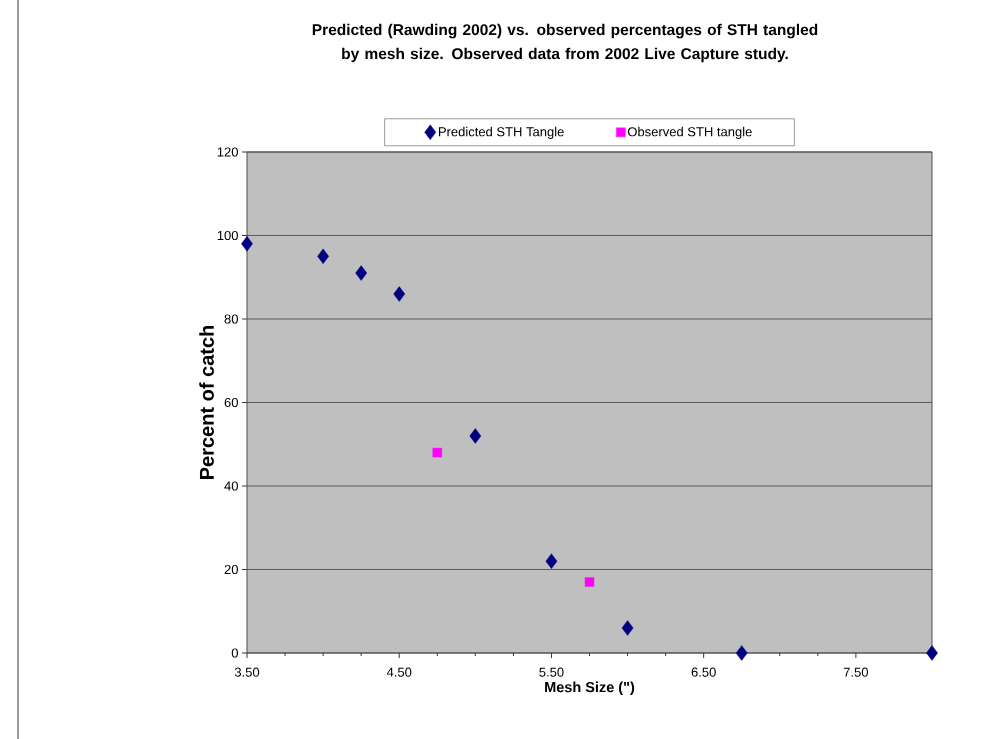 The image size is (1007, 739). I want to click on y-tick-label: 100, so click(227, 235).